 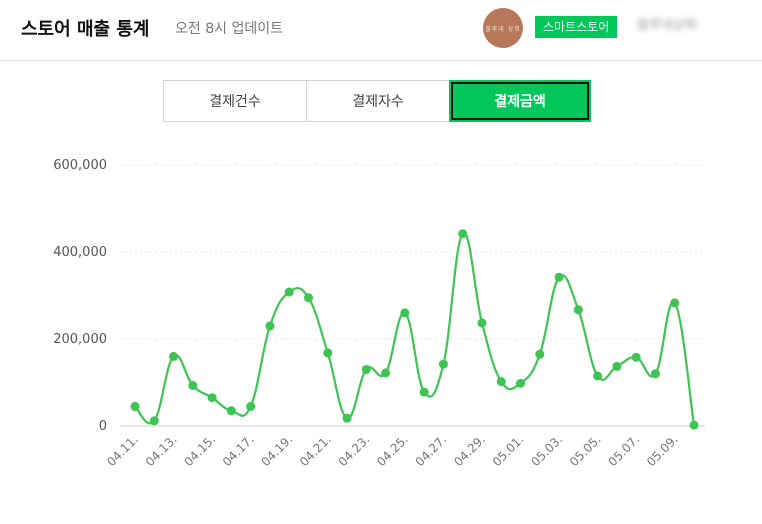 I want to click on y-tick-label: 600,000, so click(x=80, y=165).